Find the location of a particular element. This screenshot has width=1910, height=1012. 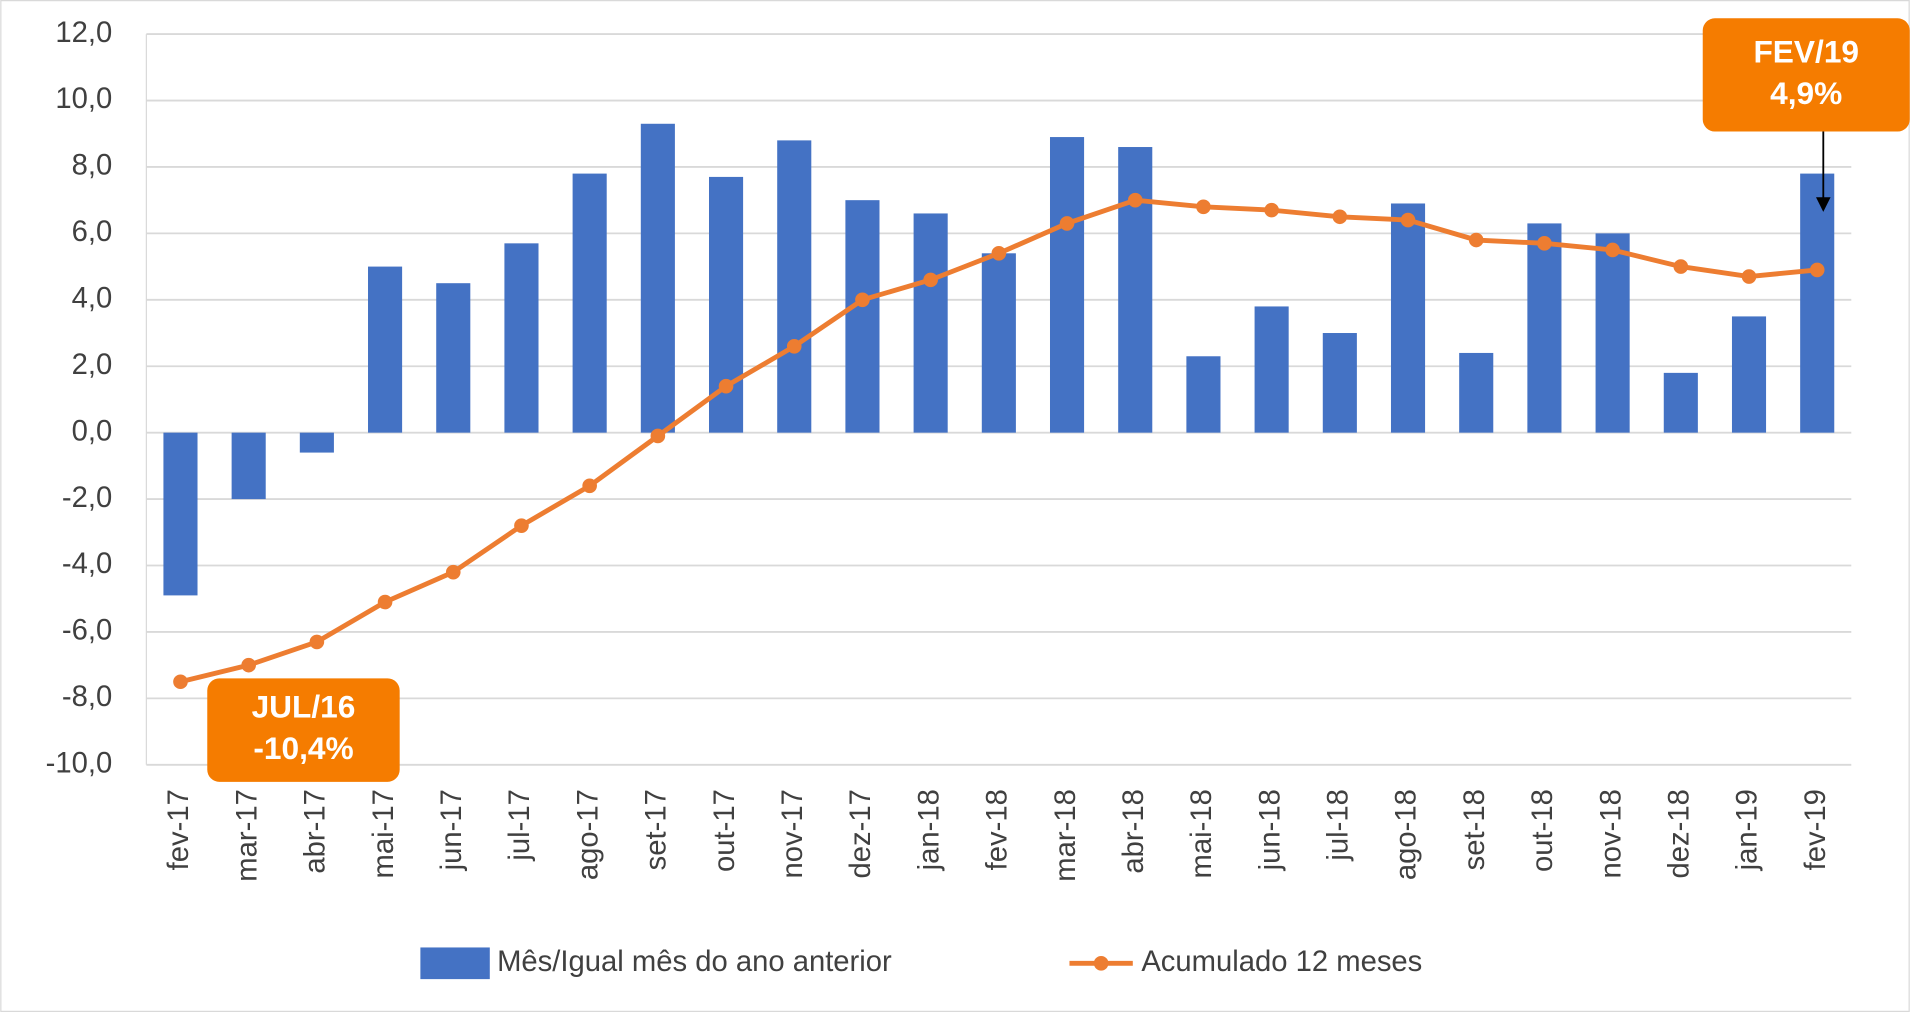

x-tick-label: set-18 is located at coordinates (1475, 829).